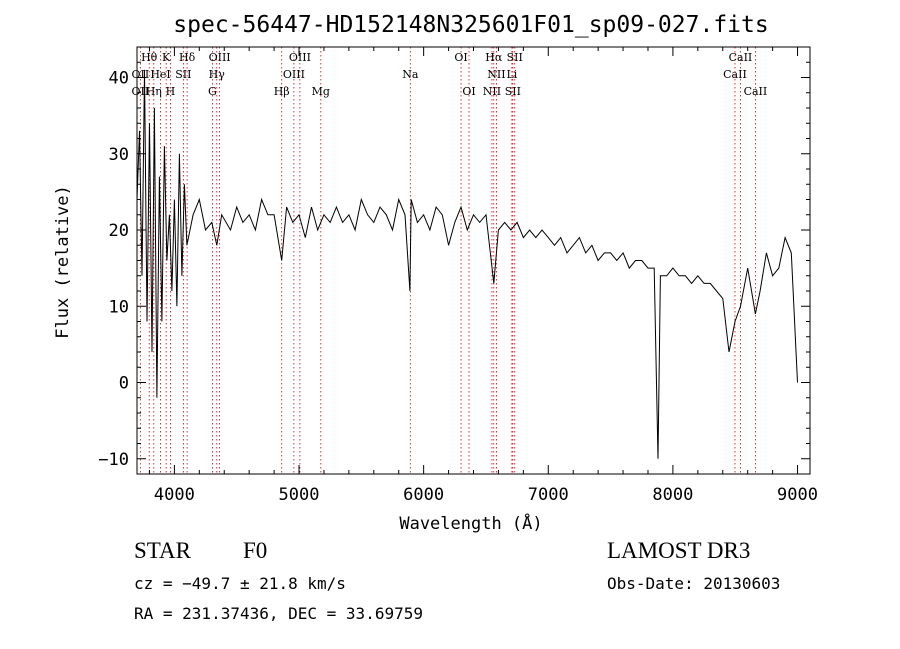 The height and width of the screenshot is (649, 900). What do you see at coordinates (212, 91) in the screenshot?
I see `line-label: G` at bounding box center [212, 91].